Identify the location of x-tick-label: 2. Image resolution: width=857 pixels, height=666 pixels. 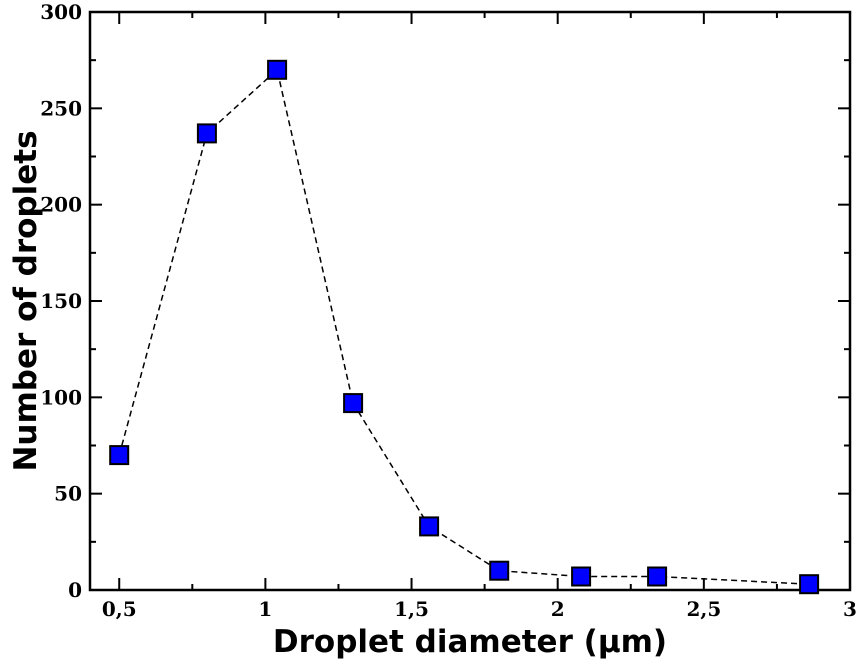
(558, 609).